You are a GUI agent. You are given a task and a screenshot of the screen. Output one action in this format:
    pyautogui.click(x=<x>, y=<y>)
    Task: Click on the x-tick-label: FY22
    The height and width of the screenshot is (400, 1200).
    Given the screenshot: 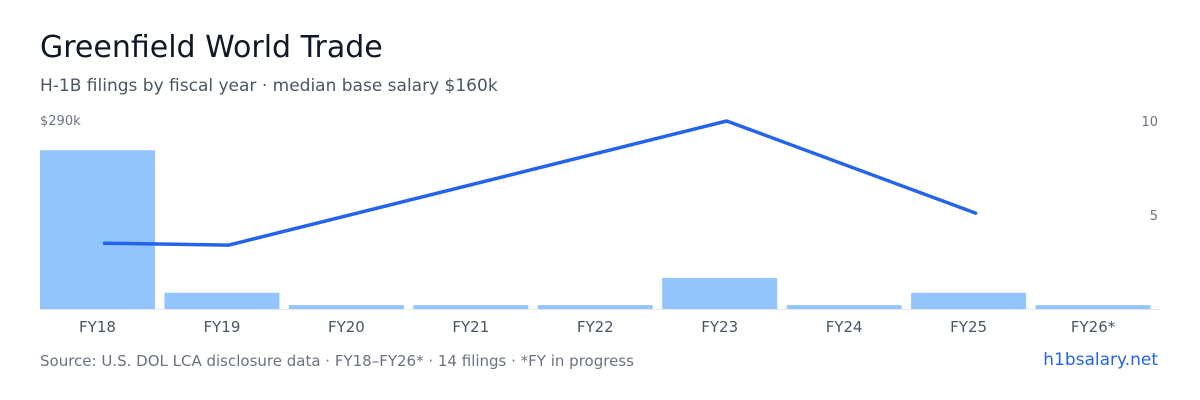 What is the action you would take?
    pyautogui.click(x=595, y=327)
    